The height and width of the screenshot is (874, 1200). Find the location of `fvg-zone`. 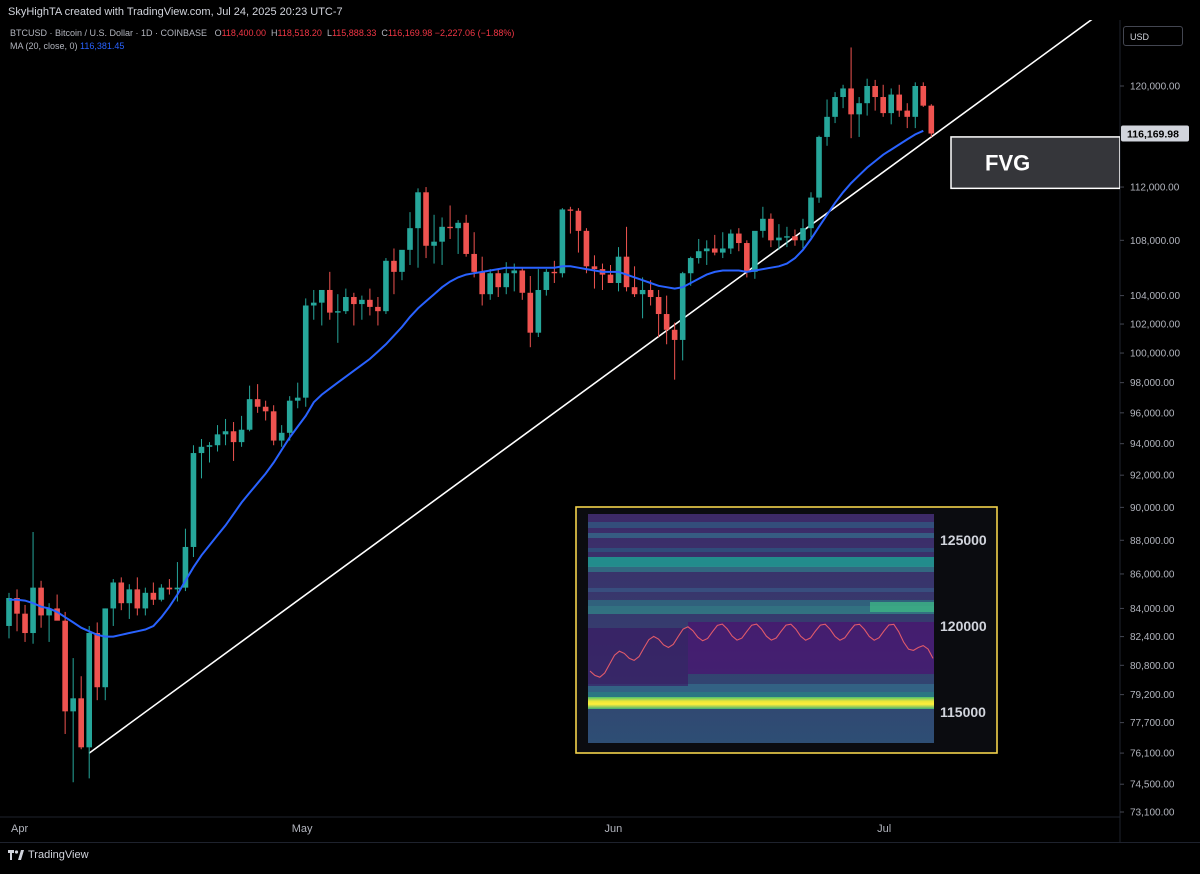

fvg-zone is located at coordinates (1035, 163).